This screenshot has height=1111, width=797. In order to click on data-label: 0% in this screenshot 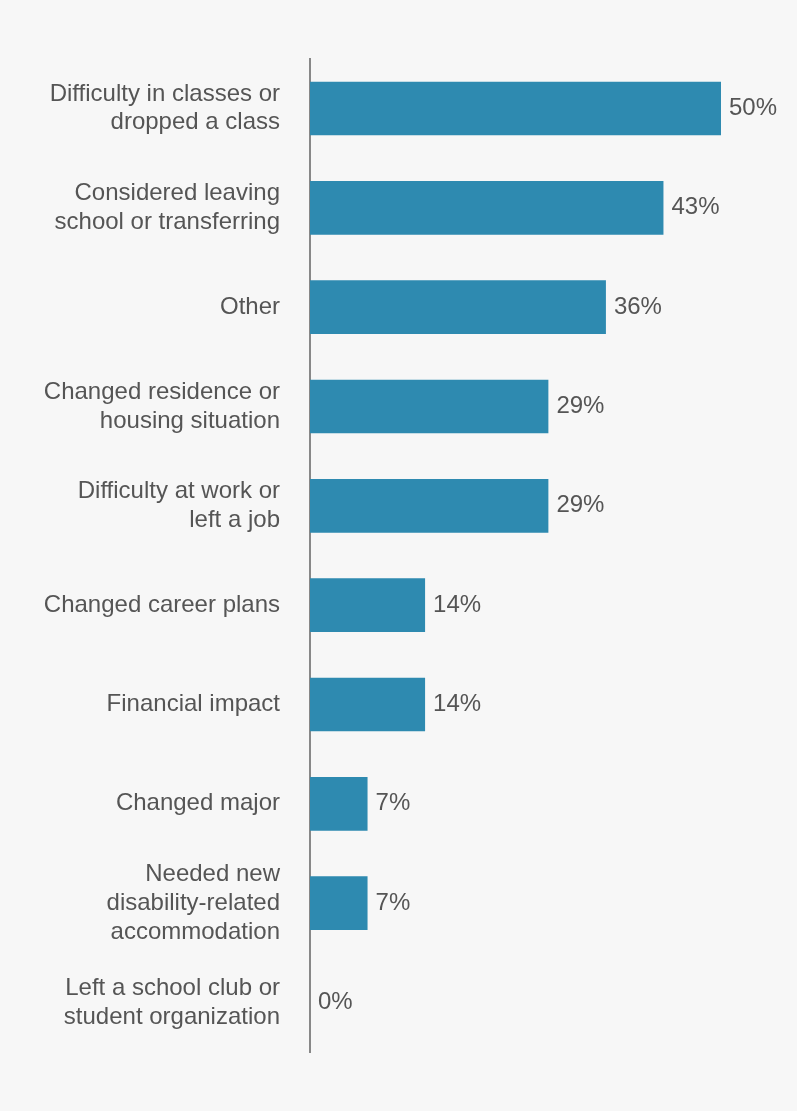, I will do `click(335, 1001)`.